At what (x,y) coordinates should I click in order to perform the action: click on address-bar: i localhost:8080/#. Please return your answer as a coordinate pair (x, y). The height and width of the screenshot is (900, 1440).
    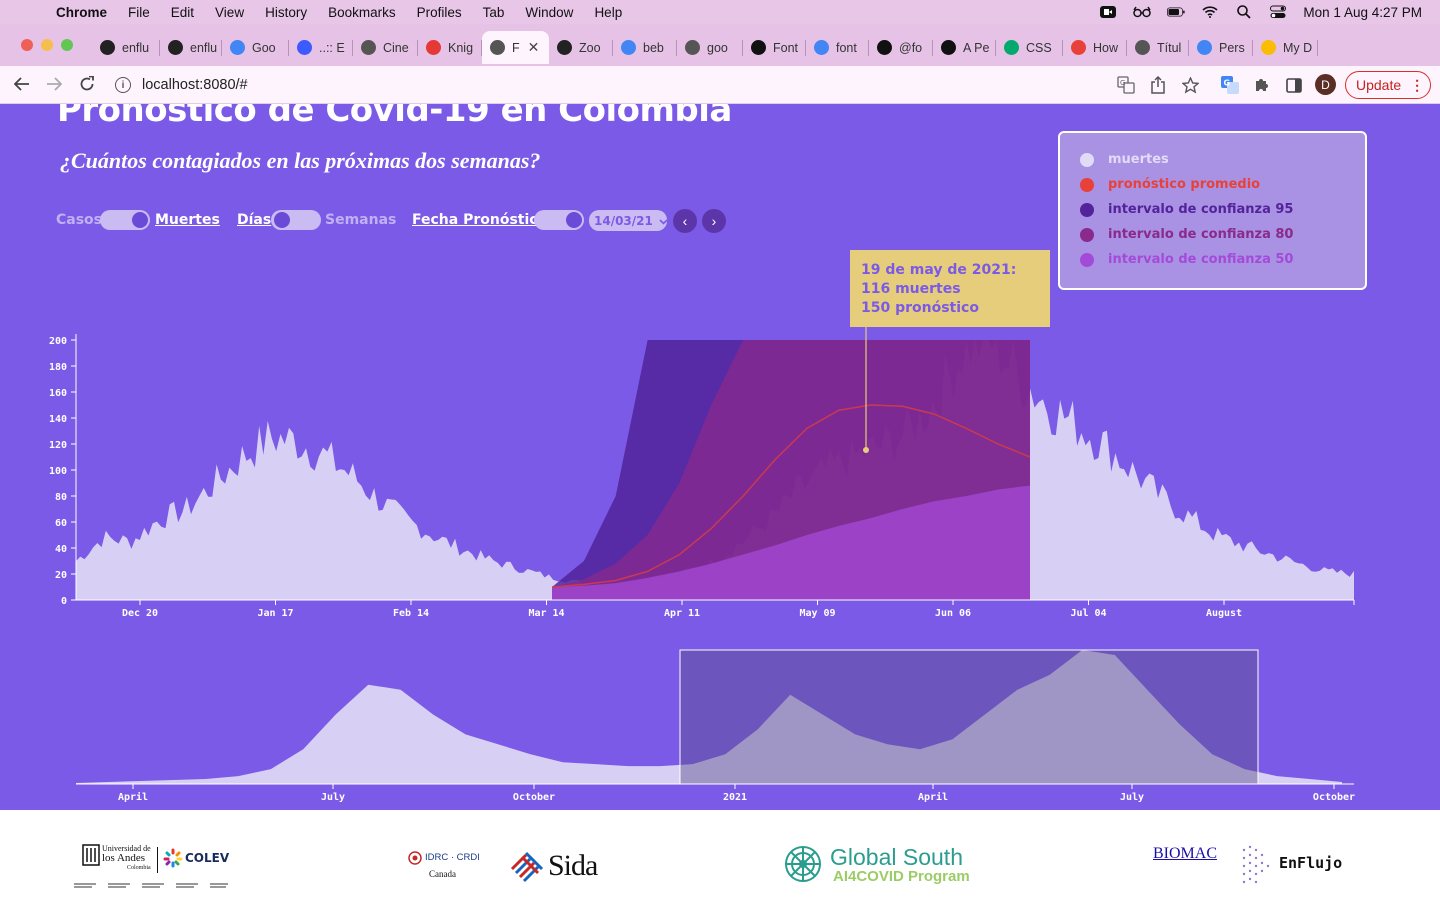
    Looking at the image, I should click on (660, 85).